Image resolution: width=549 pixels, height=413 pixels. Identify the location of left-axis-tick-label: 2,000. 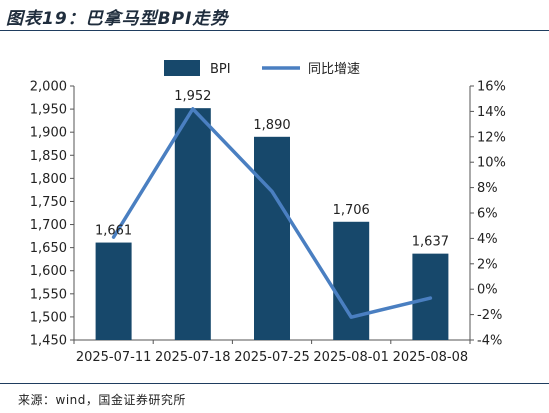
(48, 87).